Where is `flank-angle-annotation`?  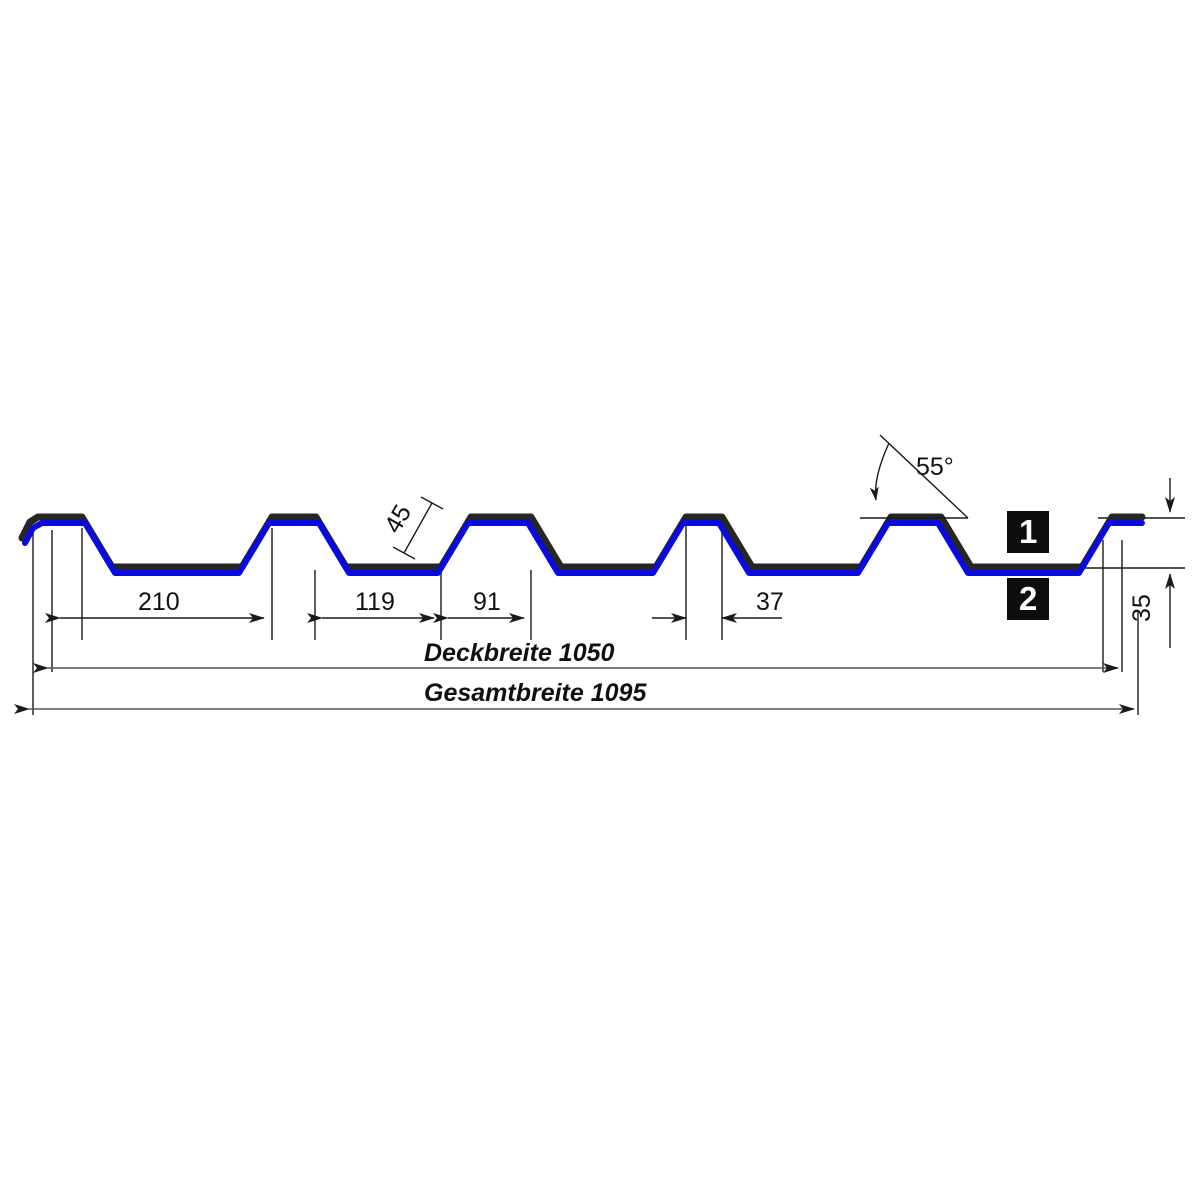 flank-angle-annotation is located at coordinates (914, 476).